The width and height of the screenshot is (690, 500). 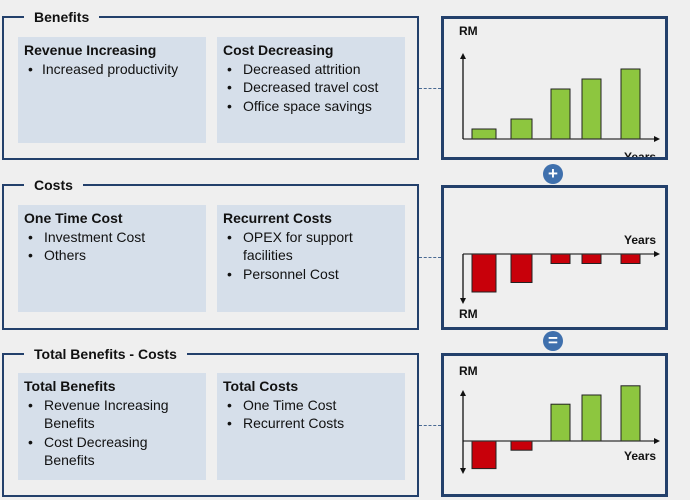 I want to click on total-chart: RM Years, so click(x=554, y=425).